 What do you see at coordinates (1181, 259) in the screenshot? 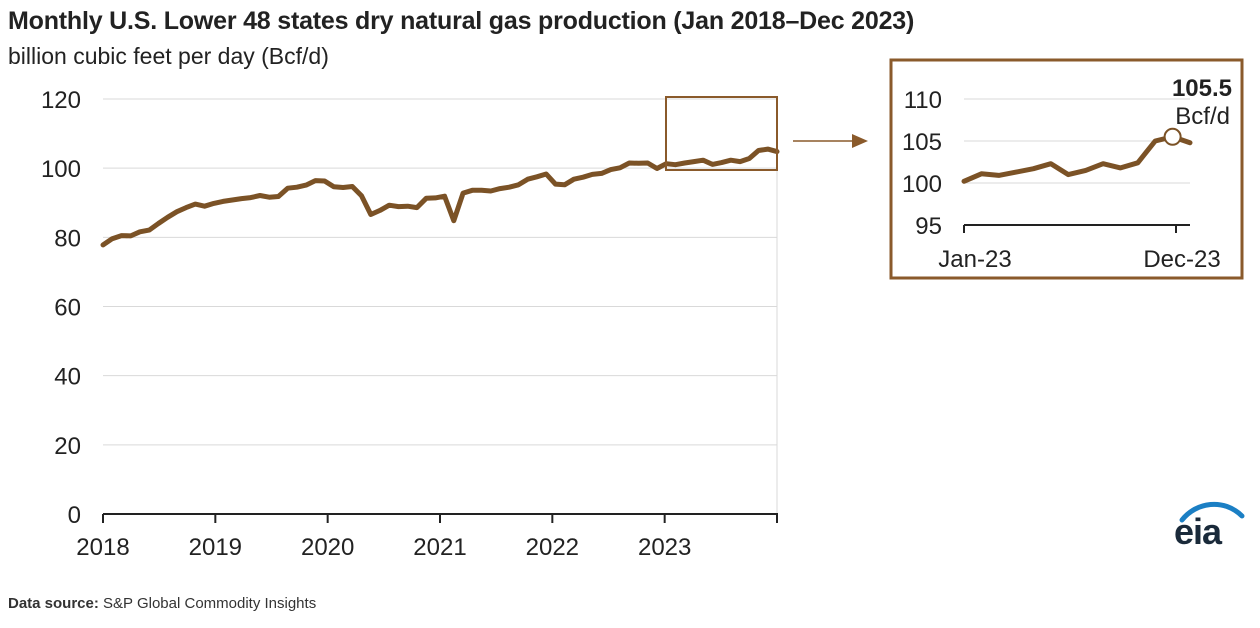
I see `inset-x-tick-label: Dec-23` at bounding box center [1181, 259].